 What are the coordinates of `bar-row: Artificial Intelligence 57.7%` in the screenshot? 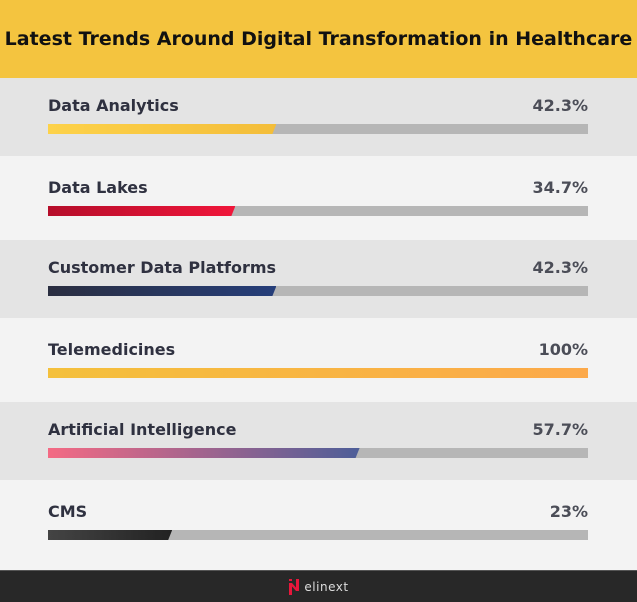 It's located at (318, 441).